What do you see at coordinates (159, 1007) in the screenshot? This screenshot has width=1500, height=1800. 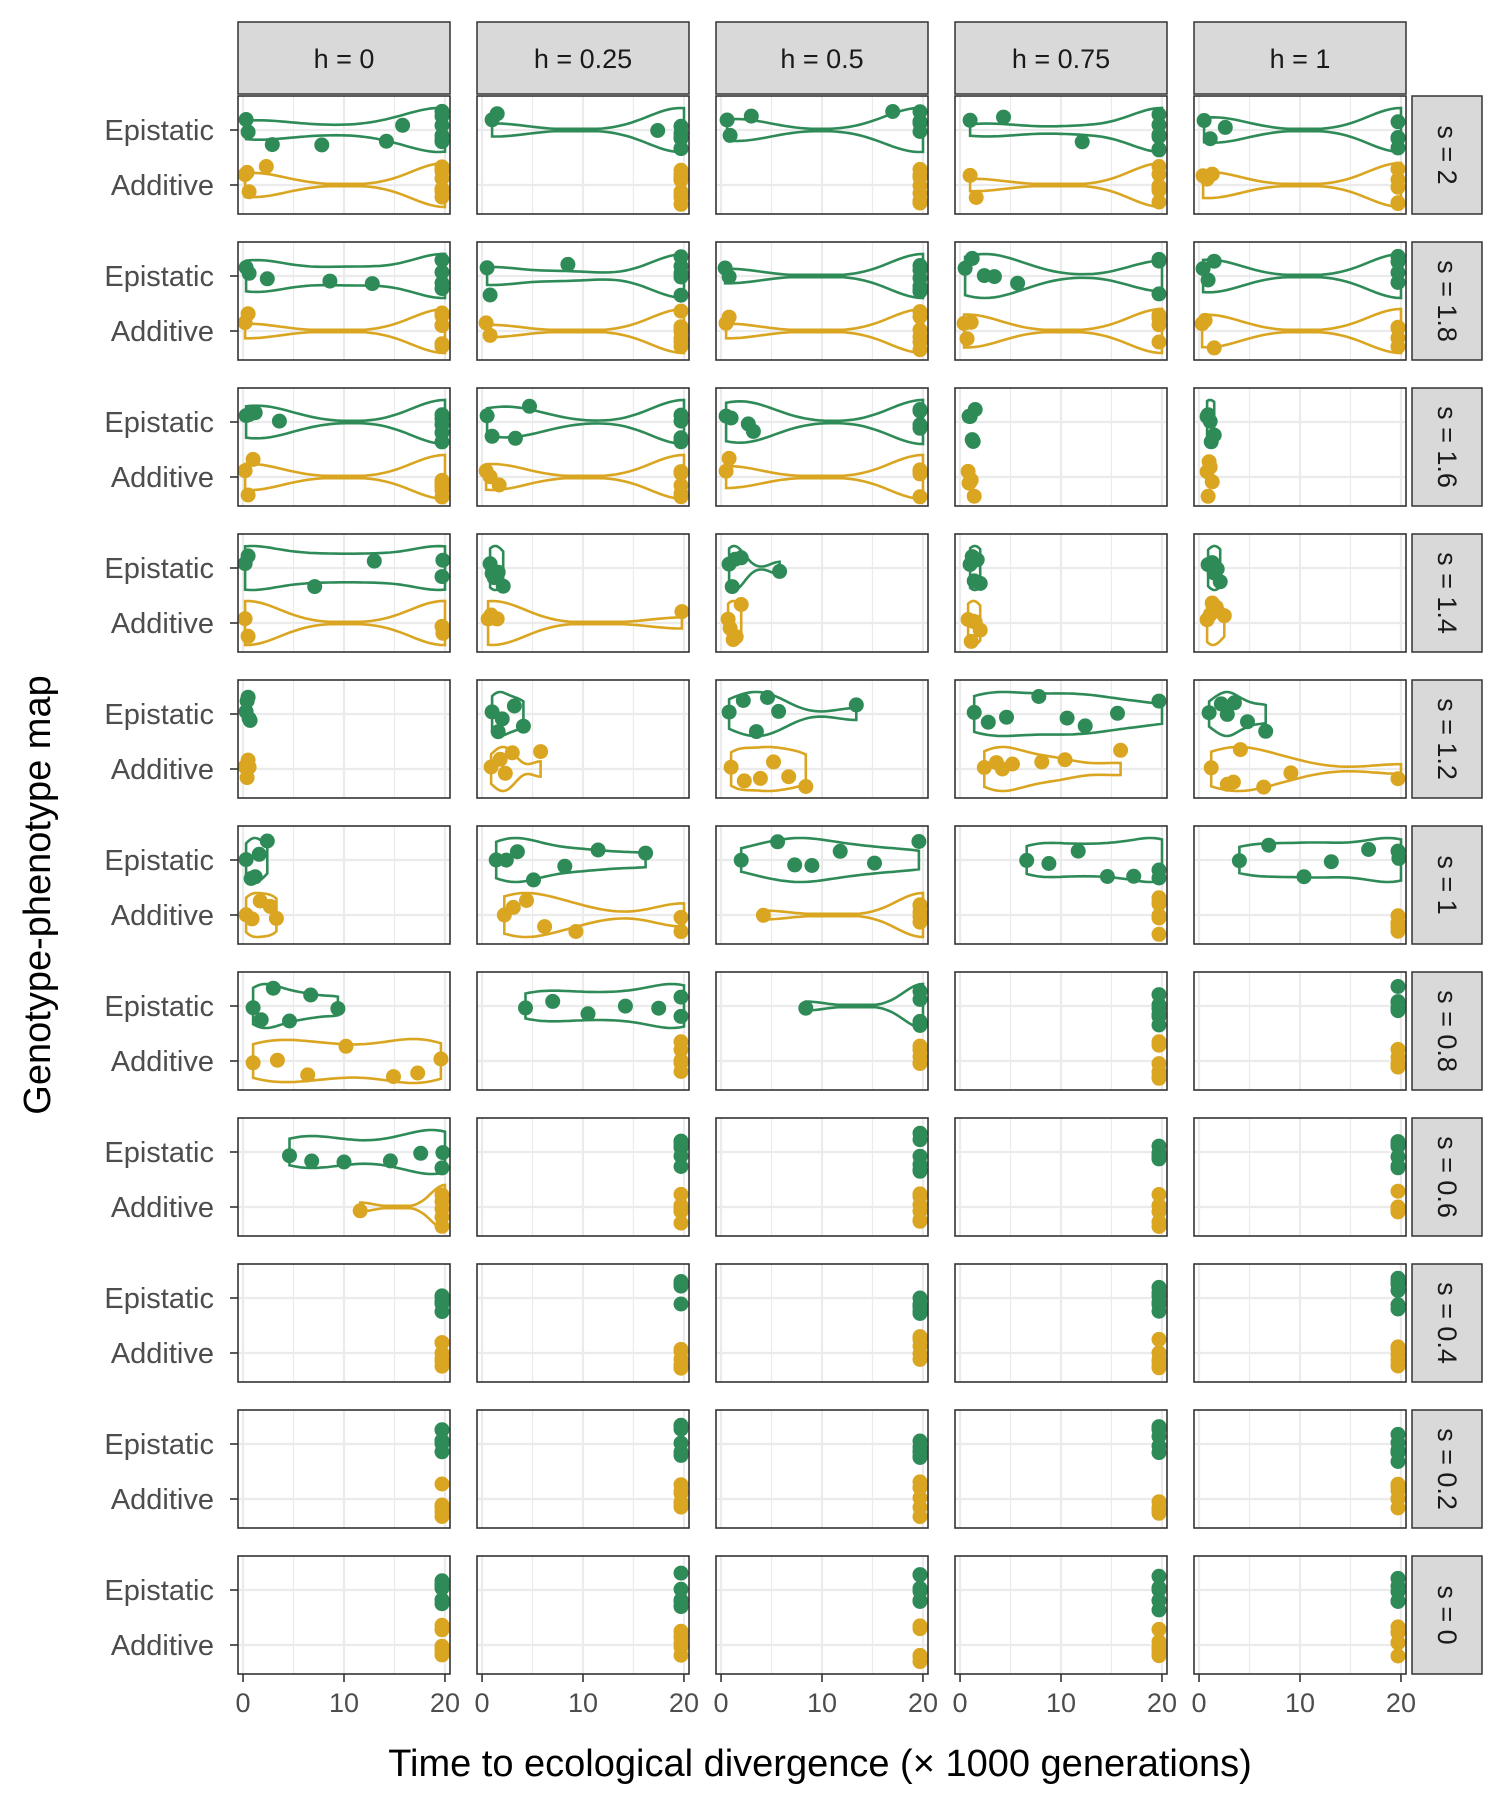 I see `y-tick-label-epistatic: Epistatic` at bounding box center [159, 1007].